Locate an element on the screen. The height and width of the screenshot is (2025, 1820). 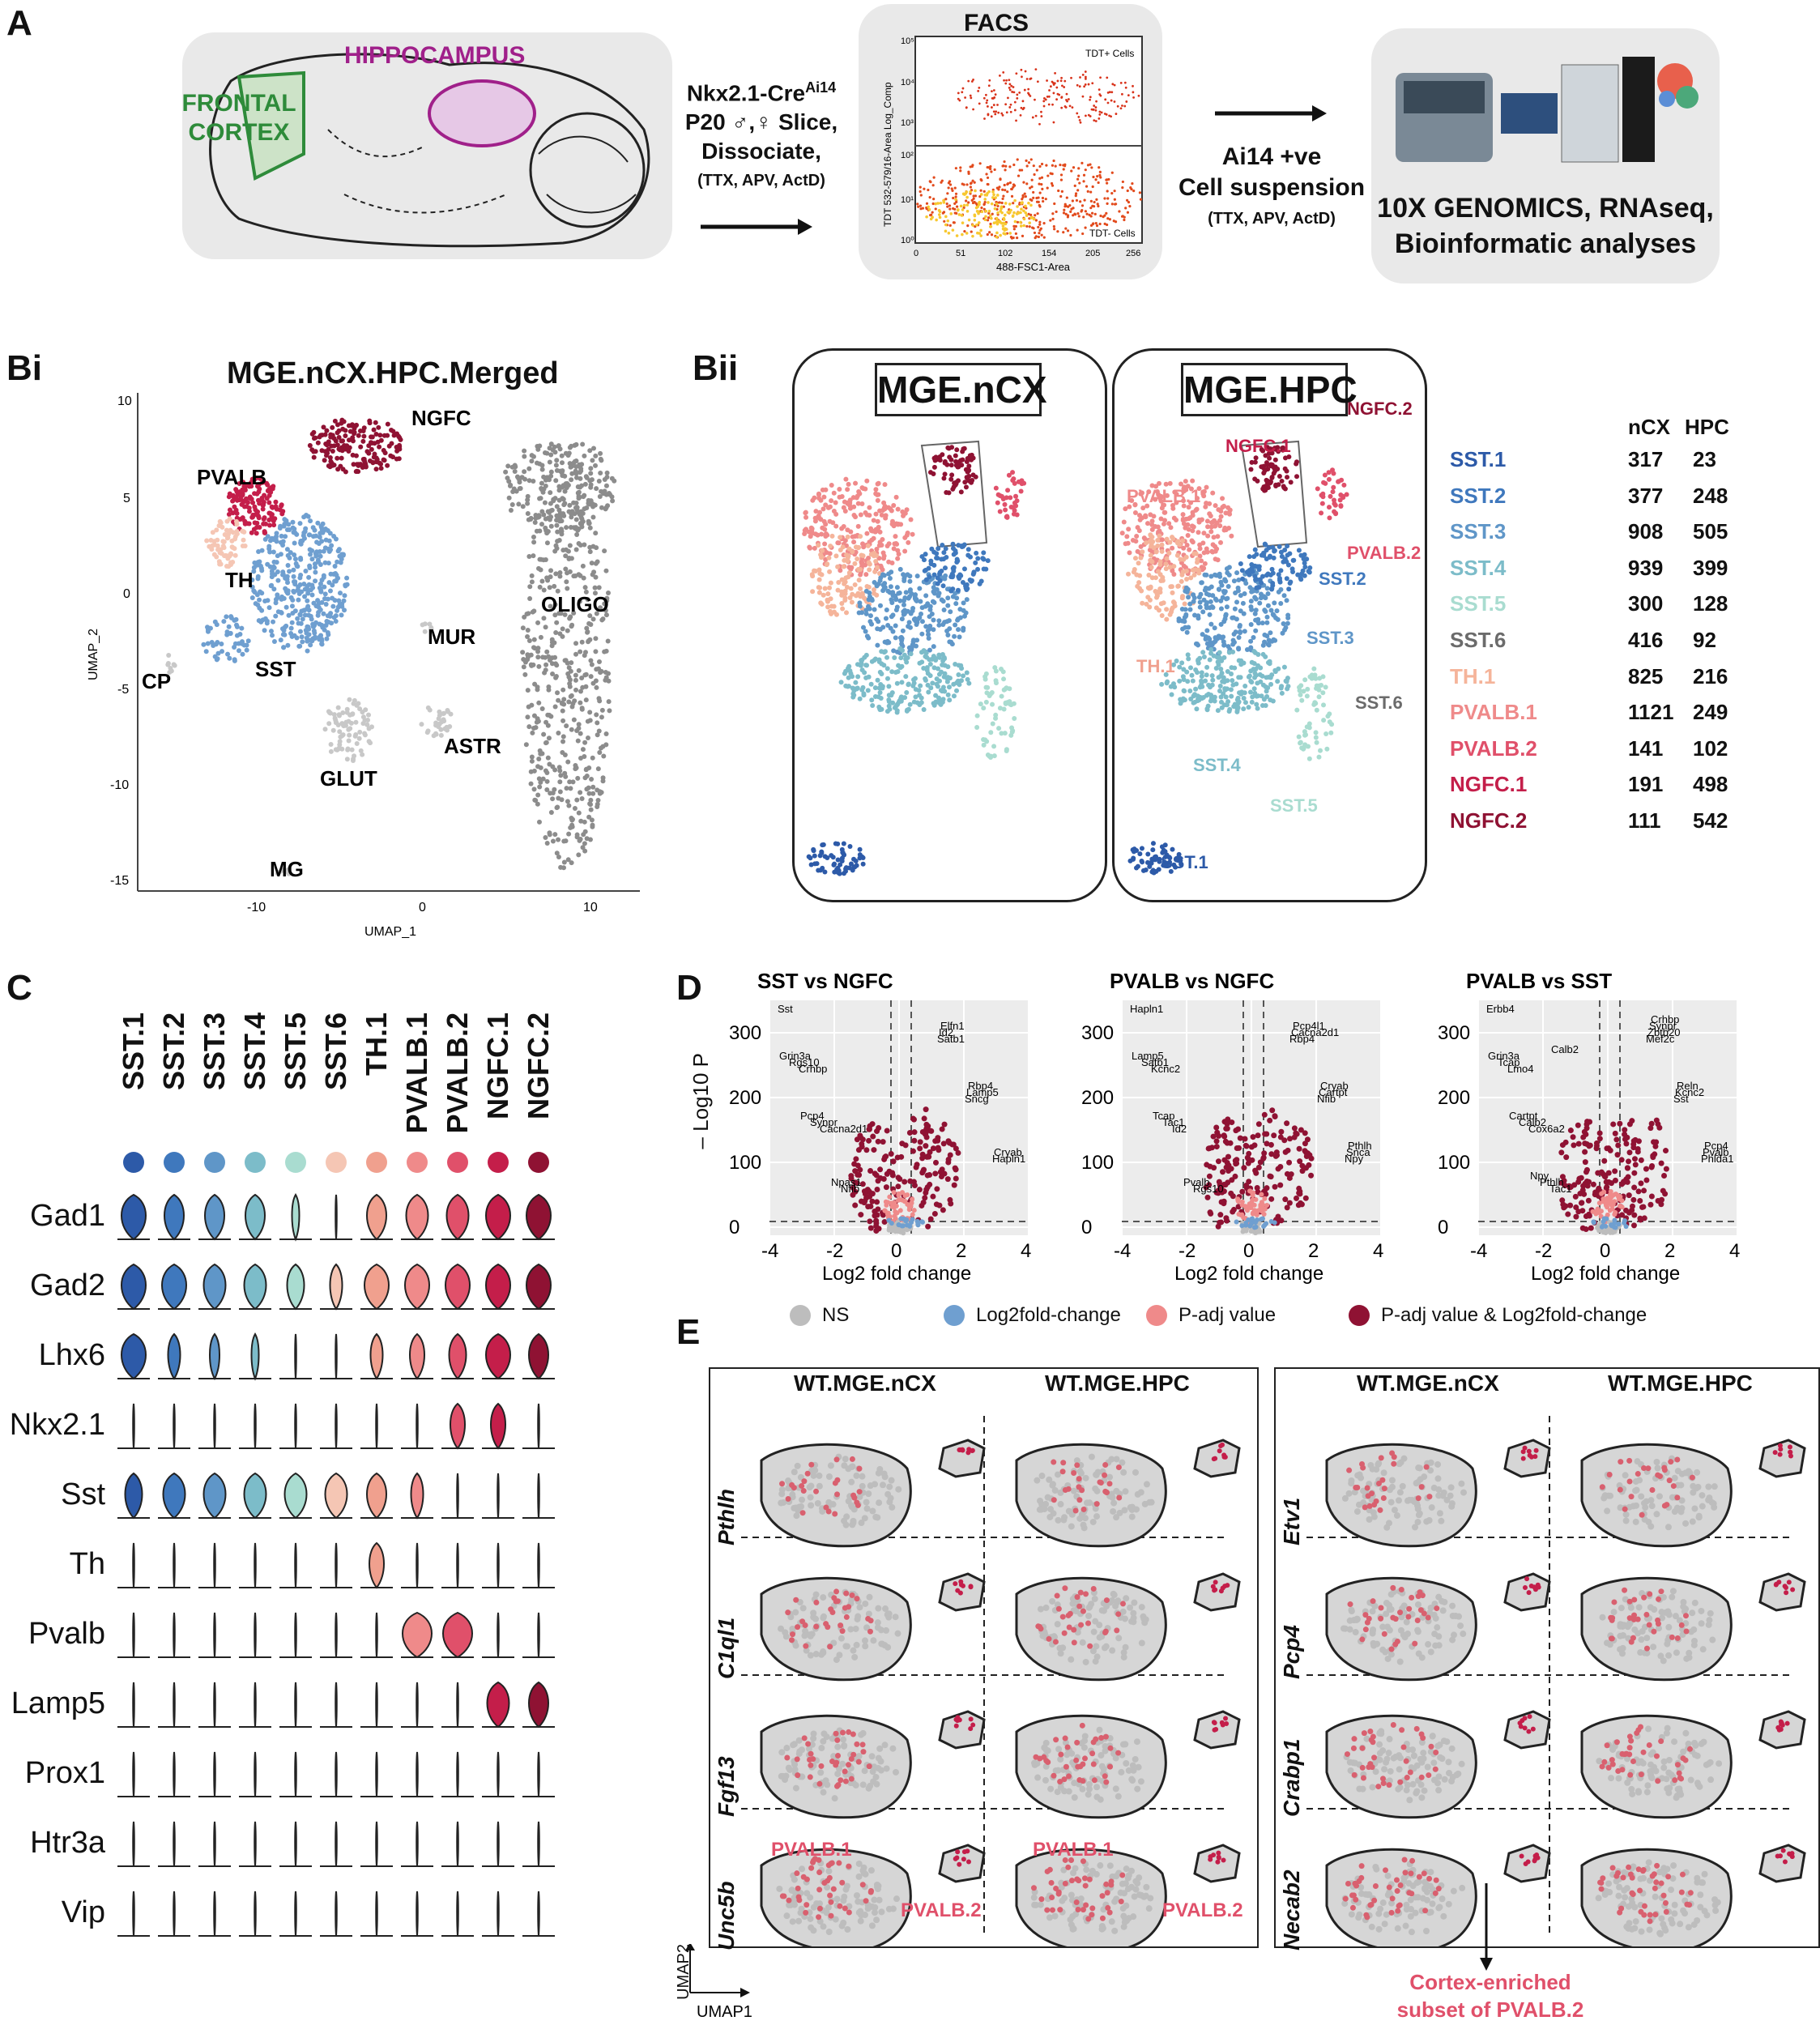
violin is located at coordinates (336, 1426).